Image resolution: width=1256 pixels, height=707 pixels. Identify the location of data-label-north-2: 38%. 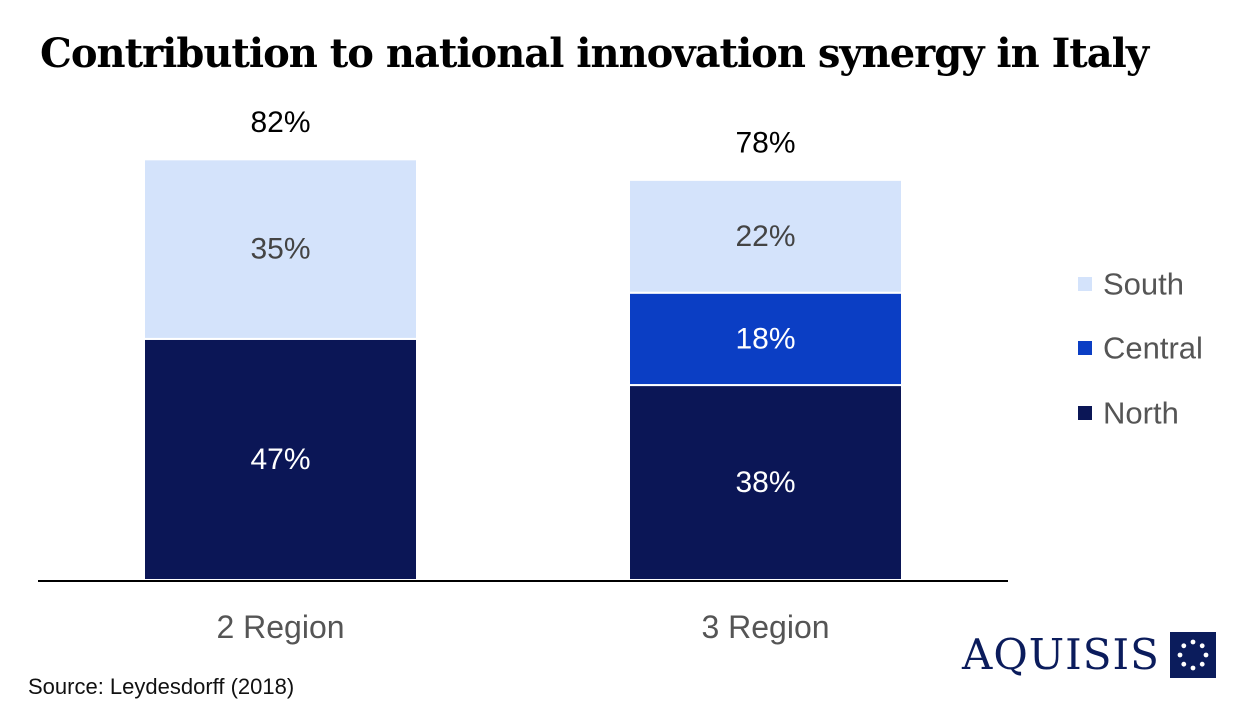
(765, 482).